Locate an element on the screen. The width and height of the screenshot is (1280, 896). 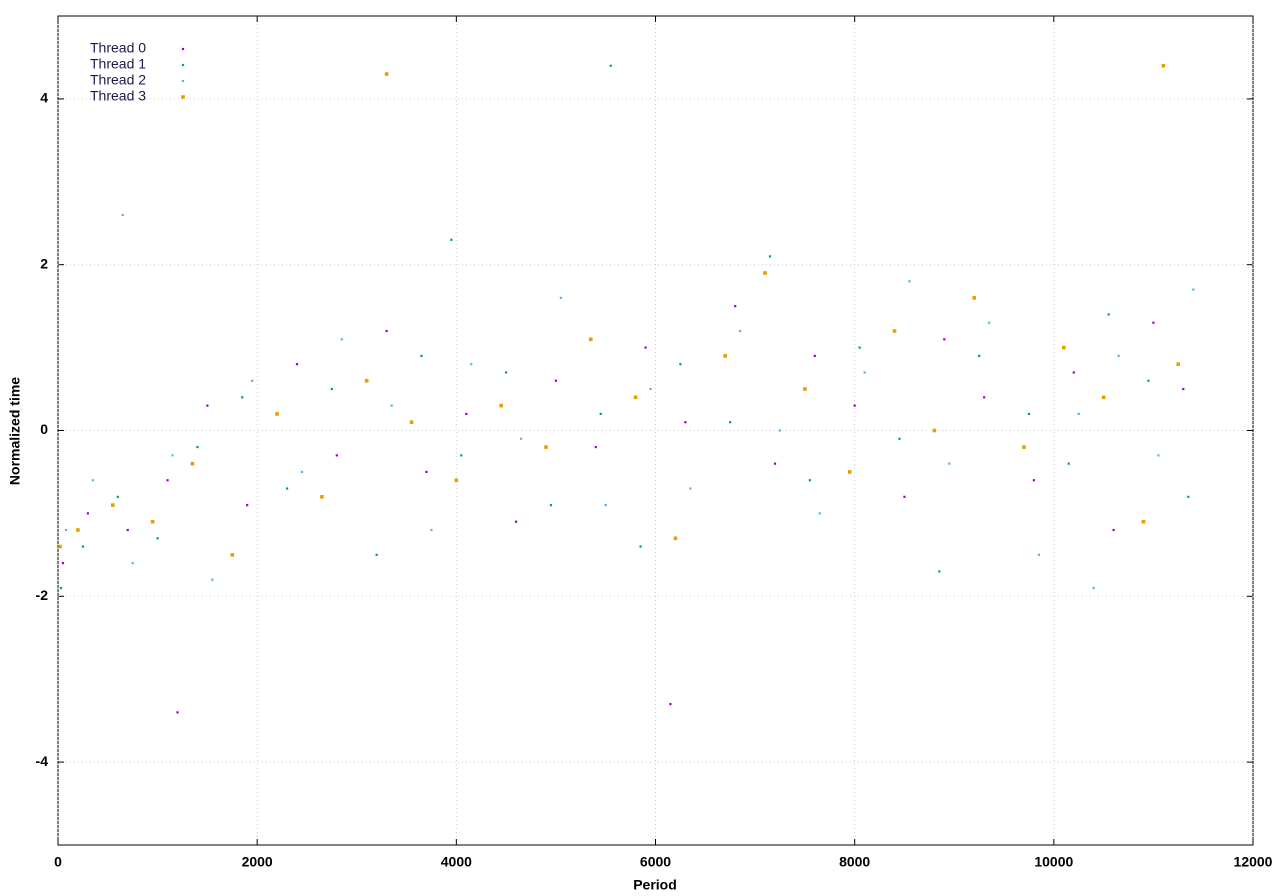
y-tick-label: 2 is located at coordinates (44, 263).